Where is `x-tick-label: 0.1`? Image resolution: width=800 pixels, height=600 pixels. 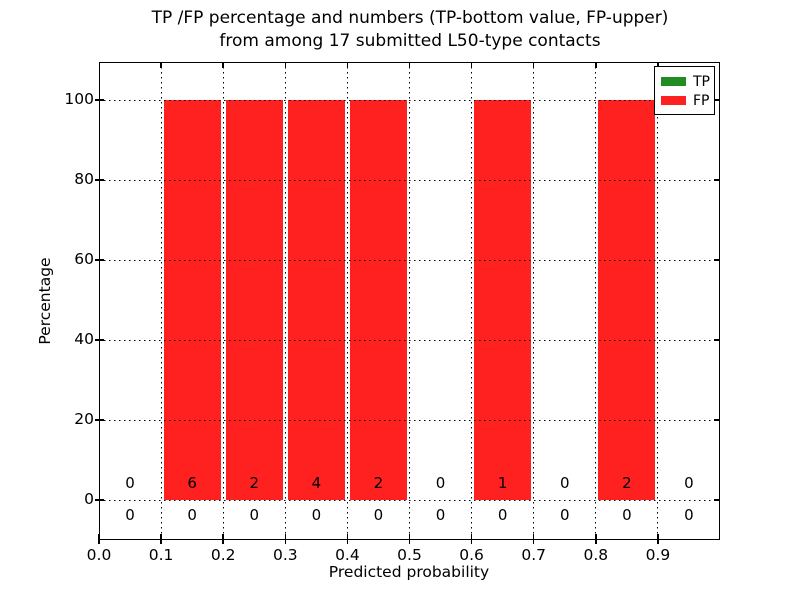 x-tick-label: 0.1 is located at coordinates (161, 555).